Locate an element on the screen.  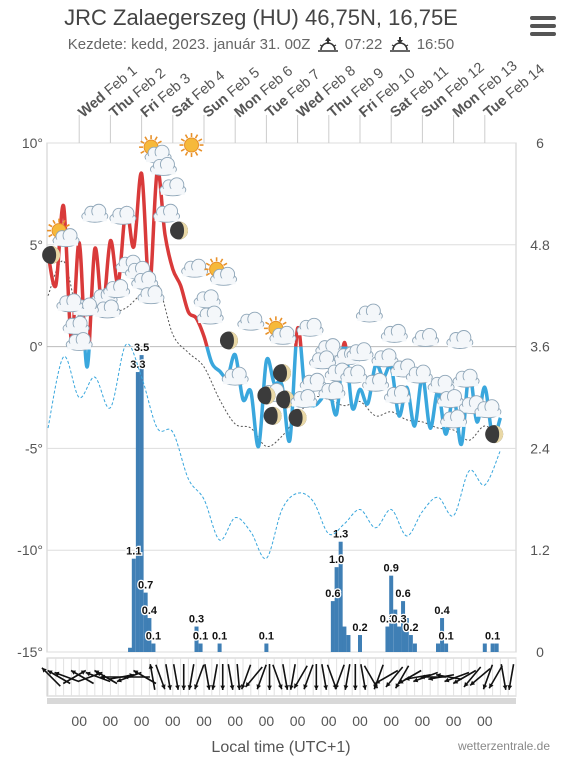
precip-label: 0.3 is located at coordinates (196, 620).